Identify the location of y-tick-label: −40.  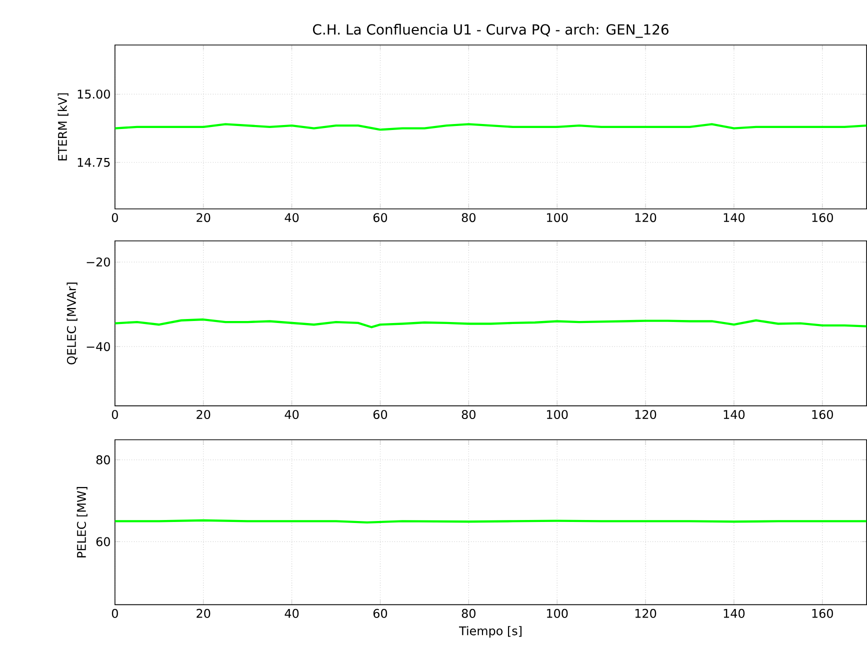
(98, 347).